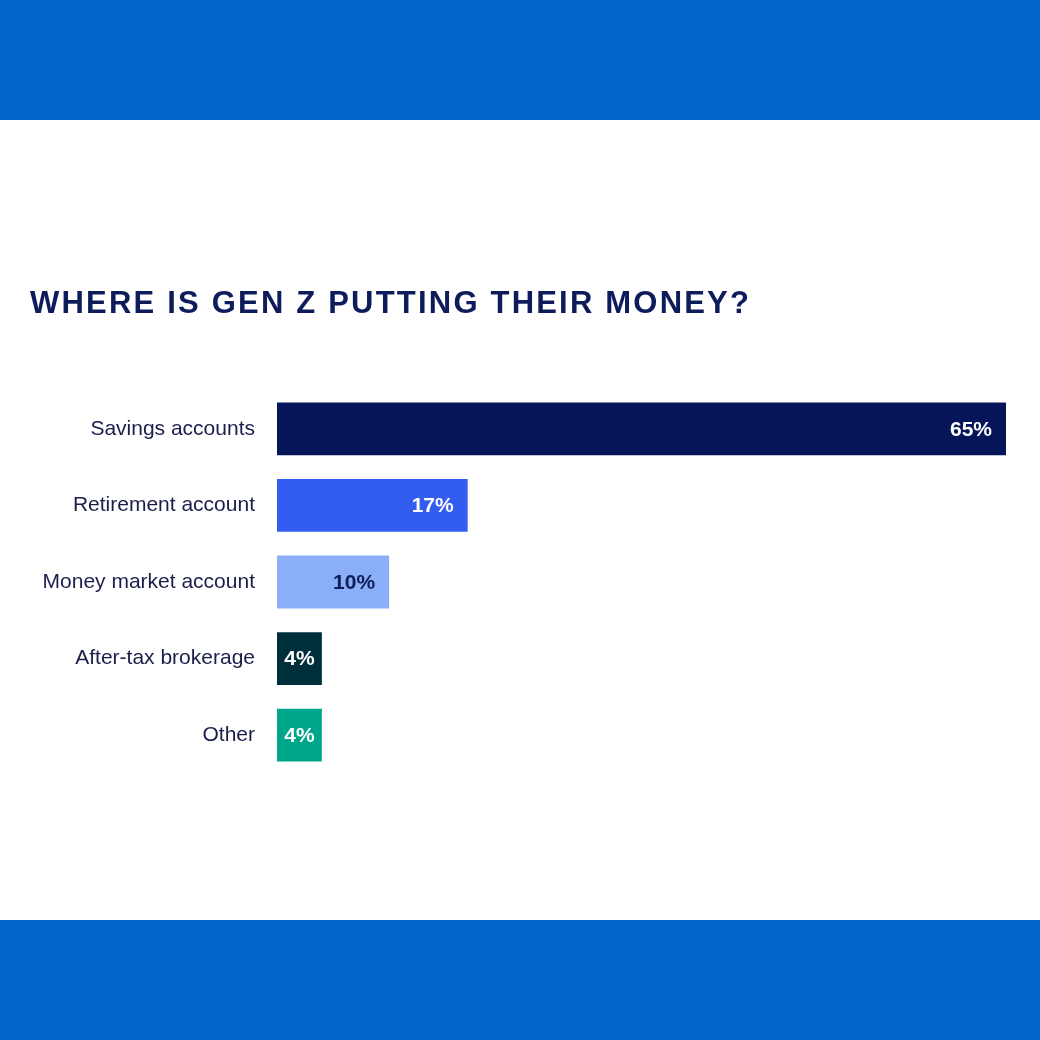 This screenshot has width=1040, height=1040. What do you see at coordinates (164, 504) in the screenshot?
I see `y-tick-label: Retirement account` at bounding box center [164, 504].